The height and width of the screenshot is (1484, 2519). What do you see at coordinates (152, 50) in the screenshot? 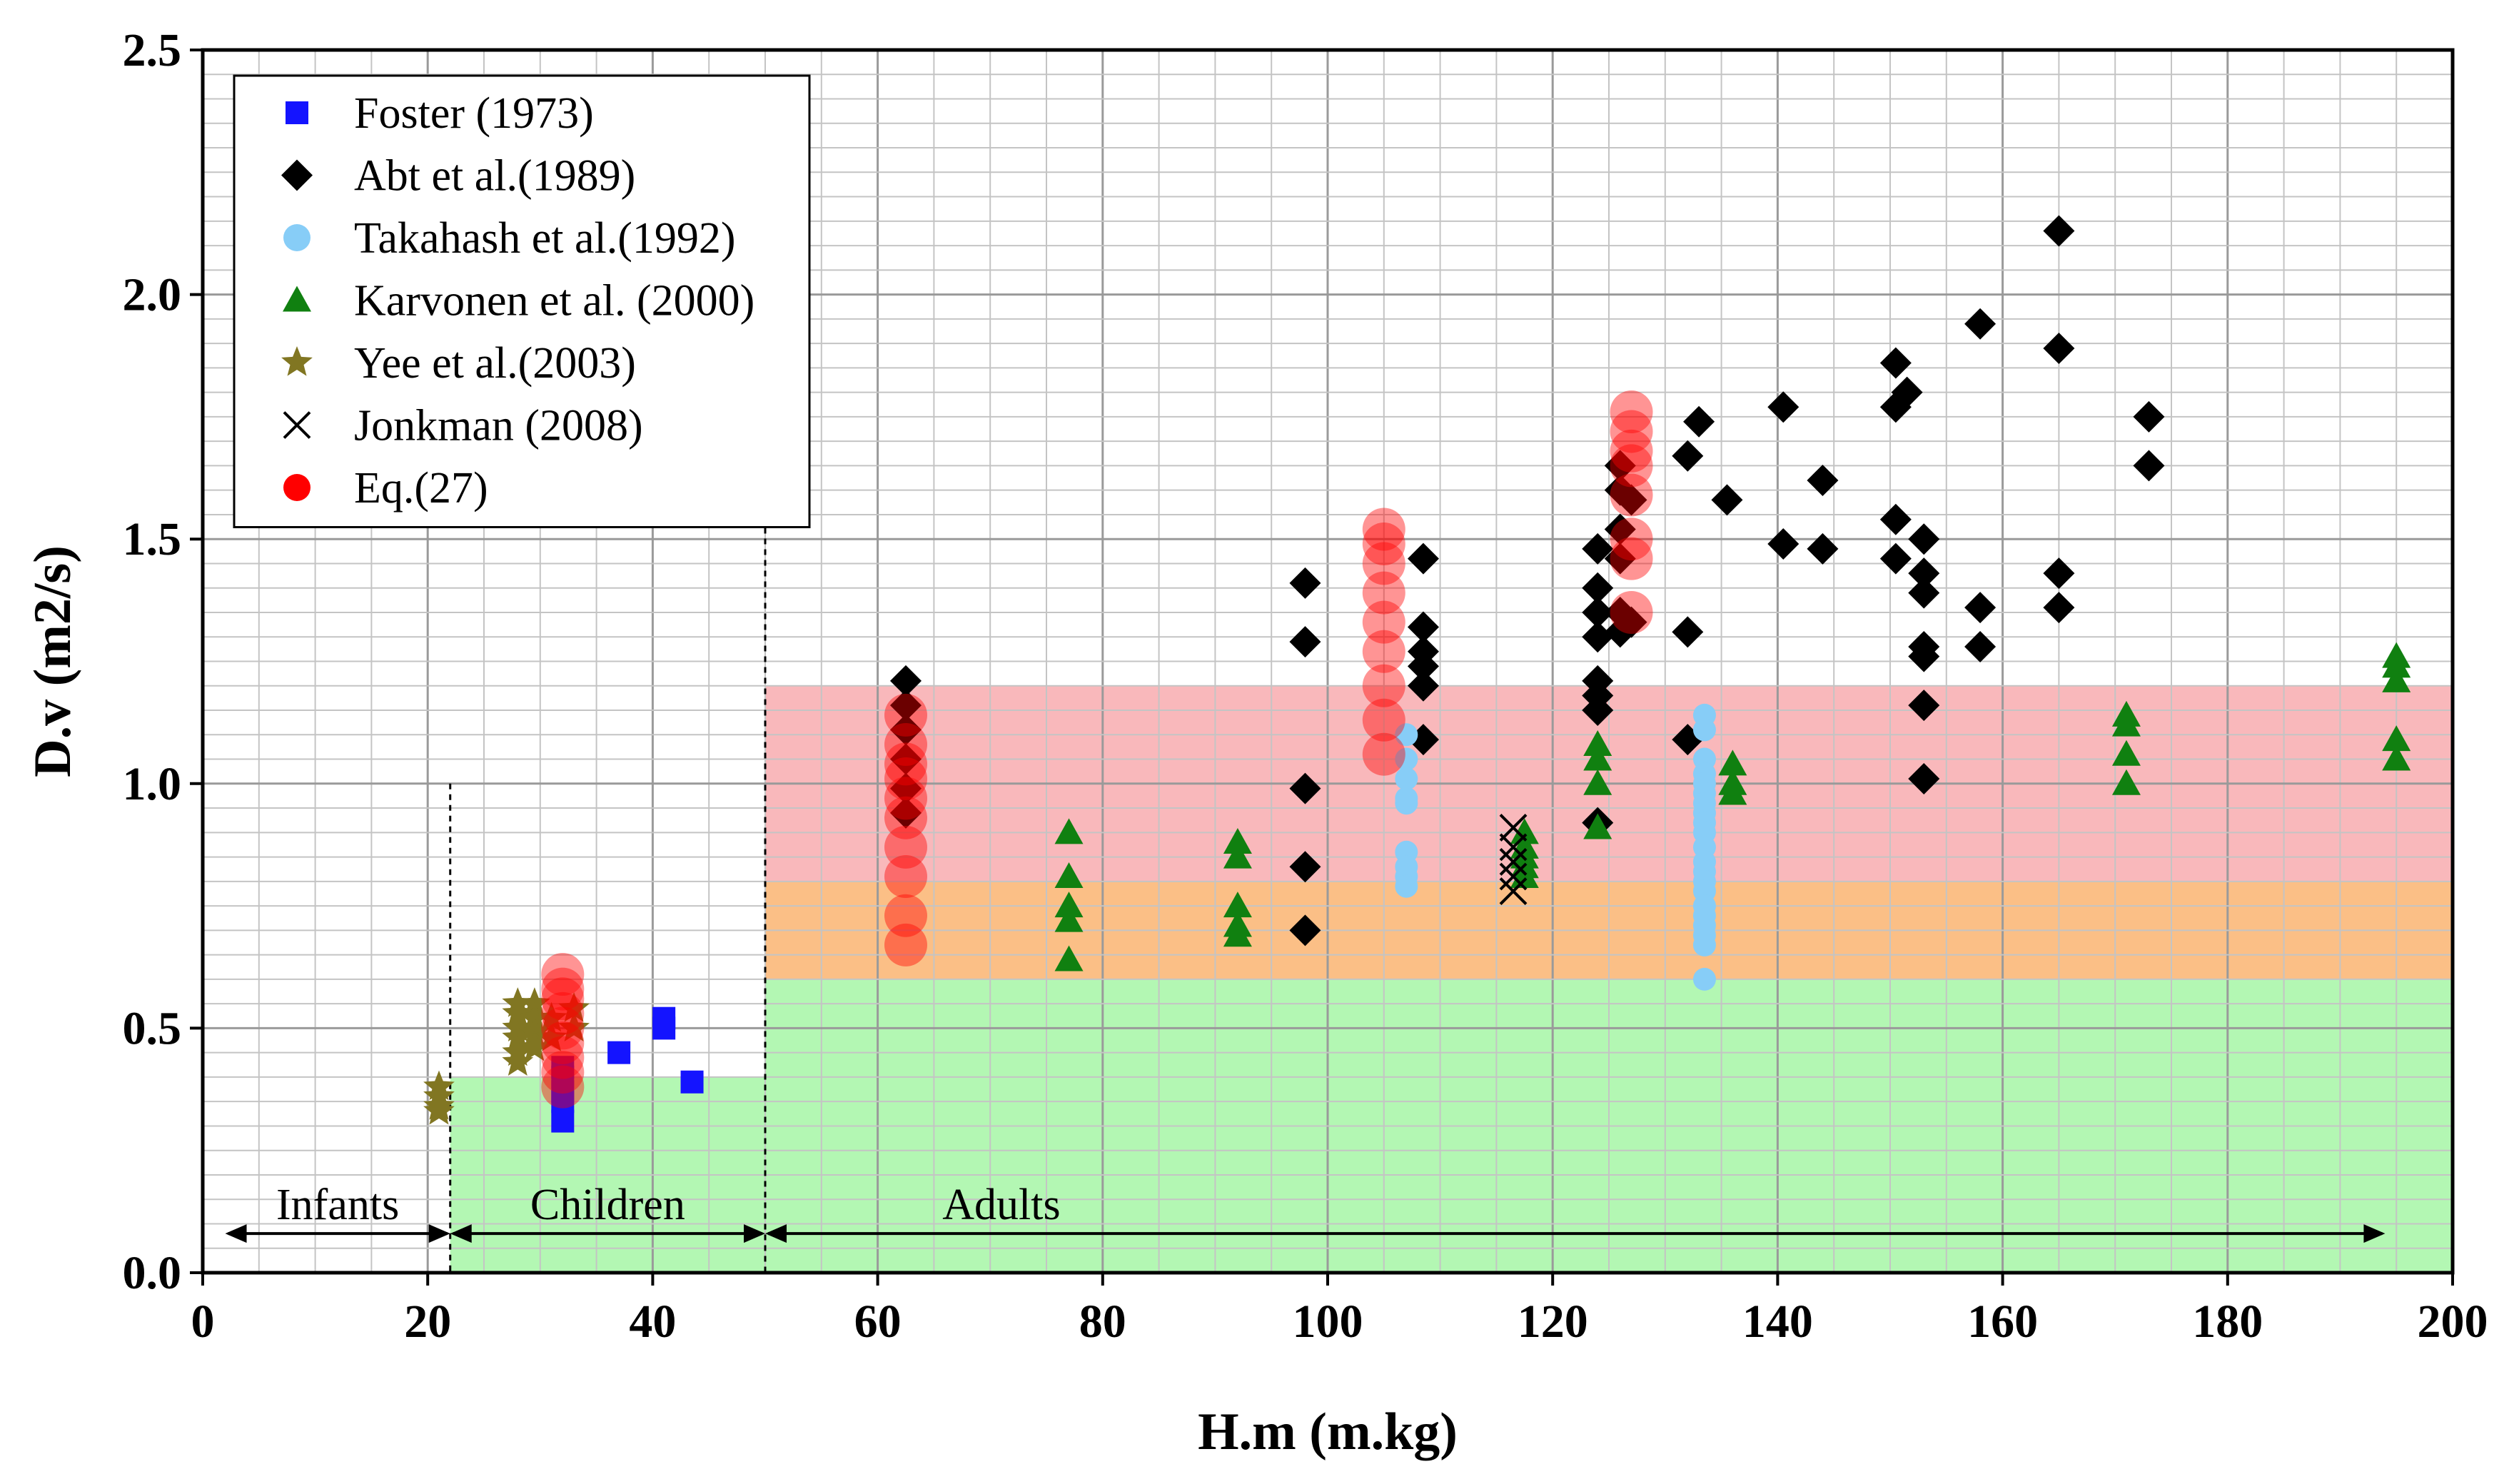
I see `y-tick-label: 2.5` at bounding box center [152, 50].